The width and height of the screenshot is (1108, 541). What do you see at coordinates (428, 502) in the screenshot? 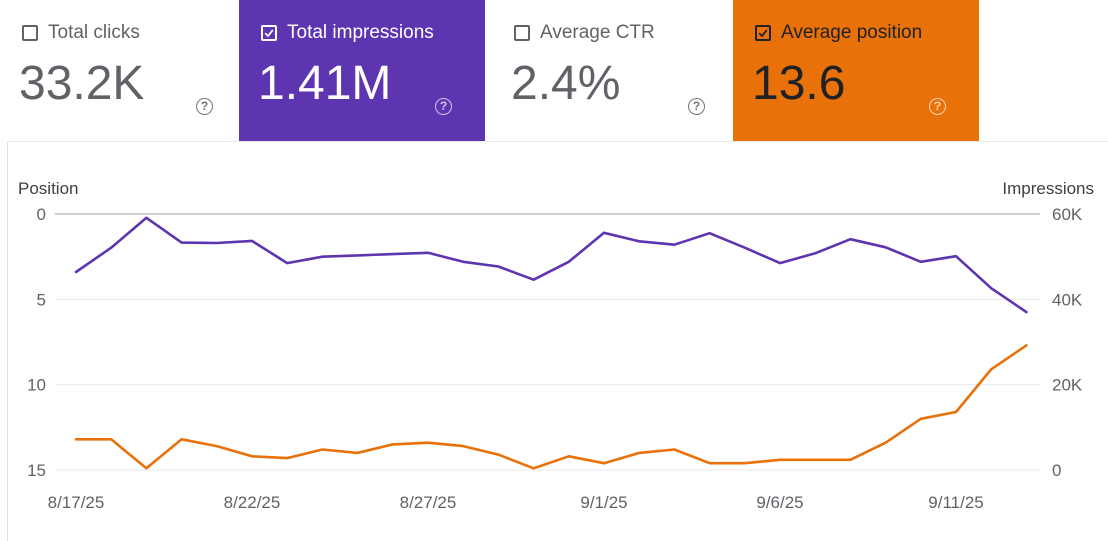
I see `x-tick-label: 8/27/25` at bounding box center [428, 502].